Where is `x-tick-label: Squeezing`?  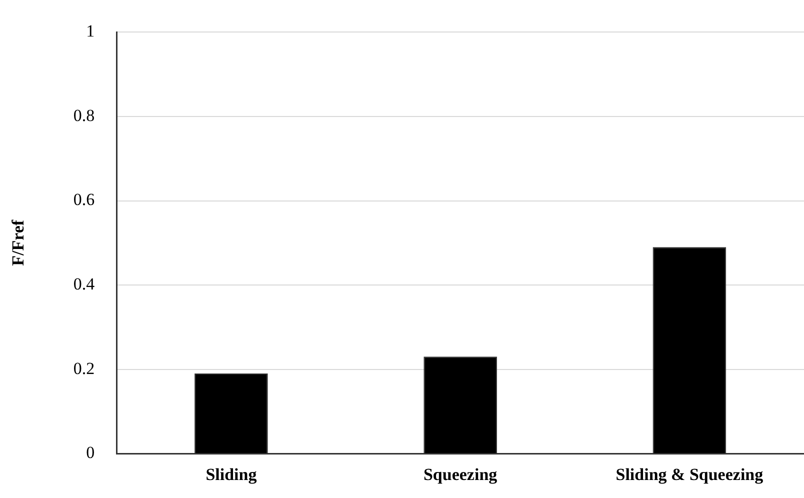
x-tick-label: Squeezing is located at coordinates (460, 474).